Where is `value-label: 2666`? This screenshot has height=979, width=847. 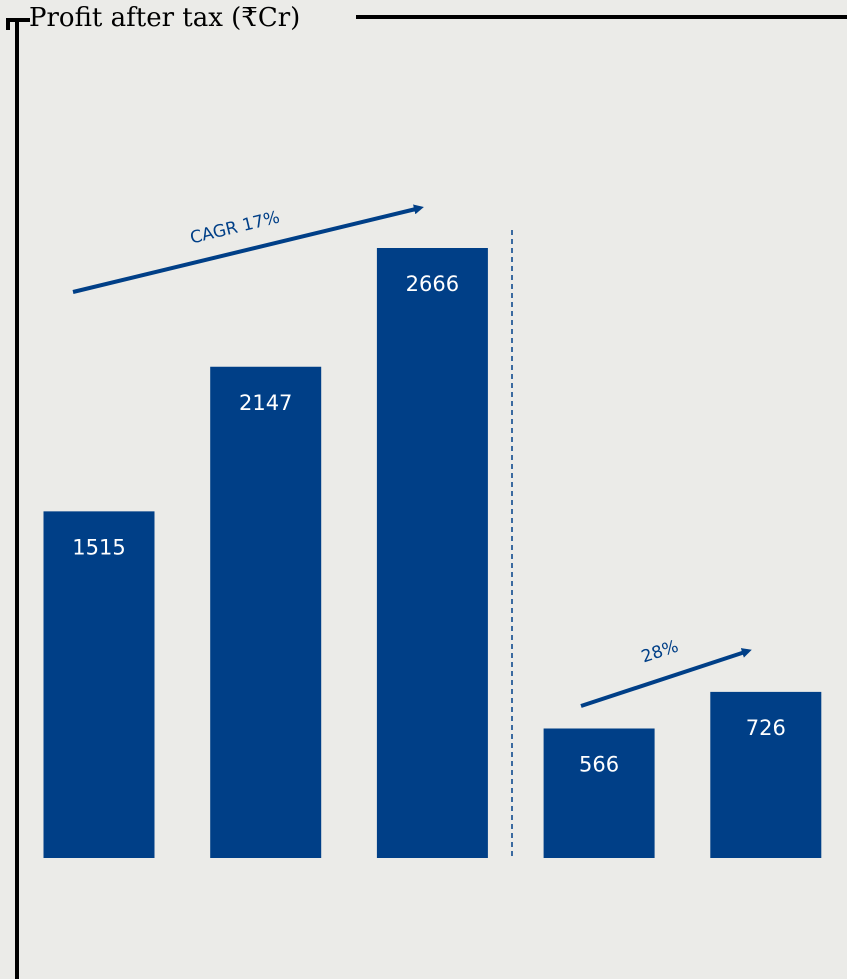
value-label: 2666 is located at coordinates (432, 284).